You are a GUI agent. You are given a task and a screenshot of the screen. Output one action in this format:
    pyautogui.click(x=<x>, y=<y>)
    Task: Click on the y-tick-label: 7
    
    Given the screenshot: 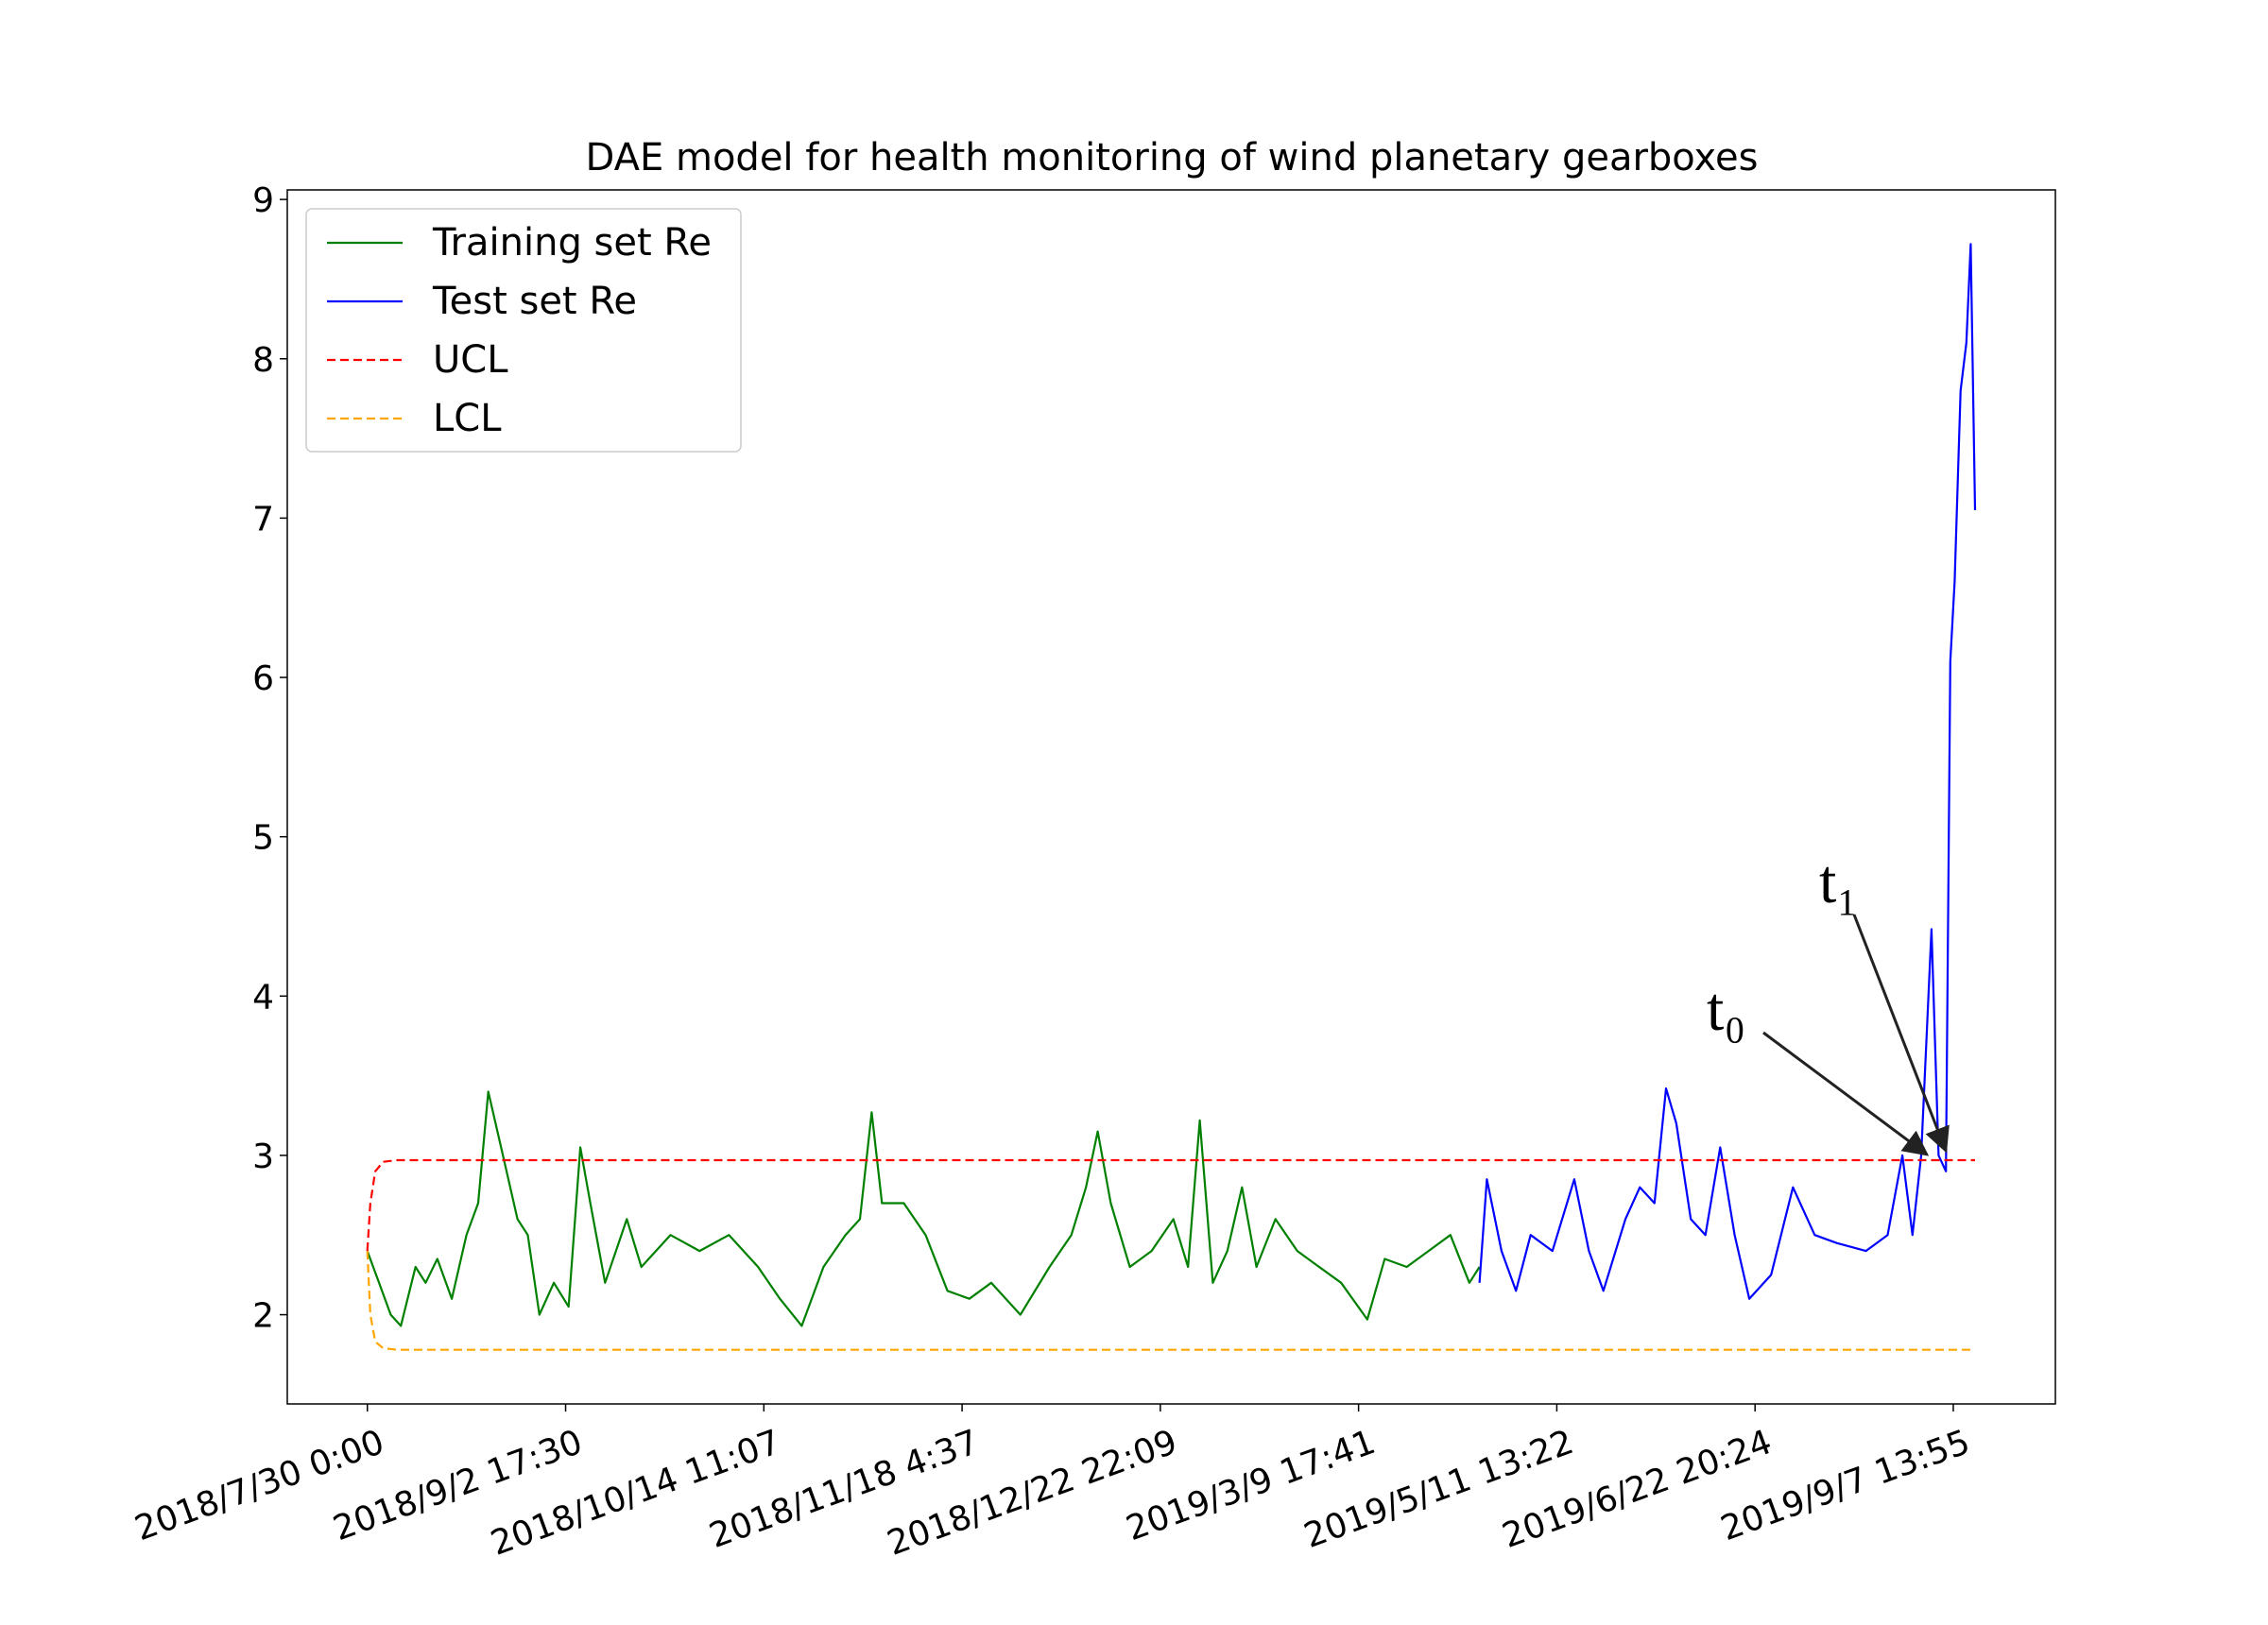 What is the action you would take?
    pyautogui.click(x=263, y=519)
    